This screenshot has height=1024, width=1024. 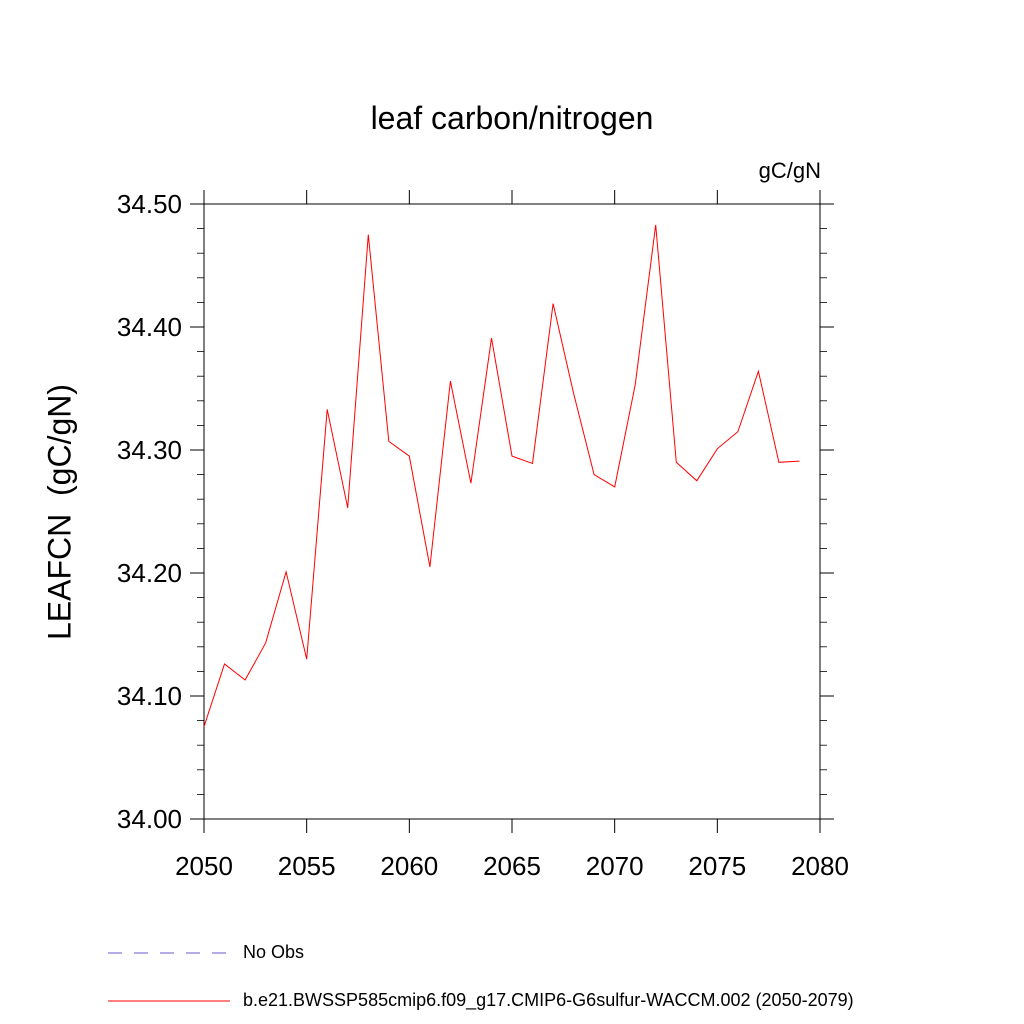 What do you see at coordinates (274, 952) in the screenshot?
I see `legend-label-no-obs: No Obs` at bounding box center [274, 952].